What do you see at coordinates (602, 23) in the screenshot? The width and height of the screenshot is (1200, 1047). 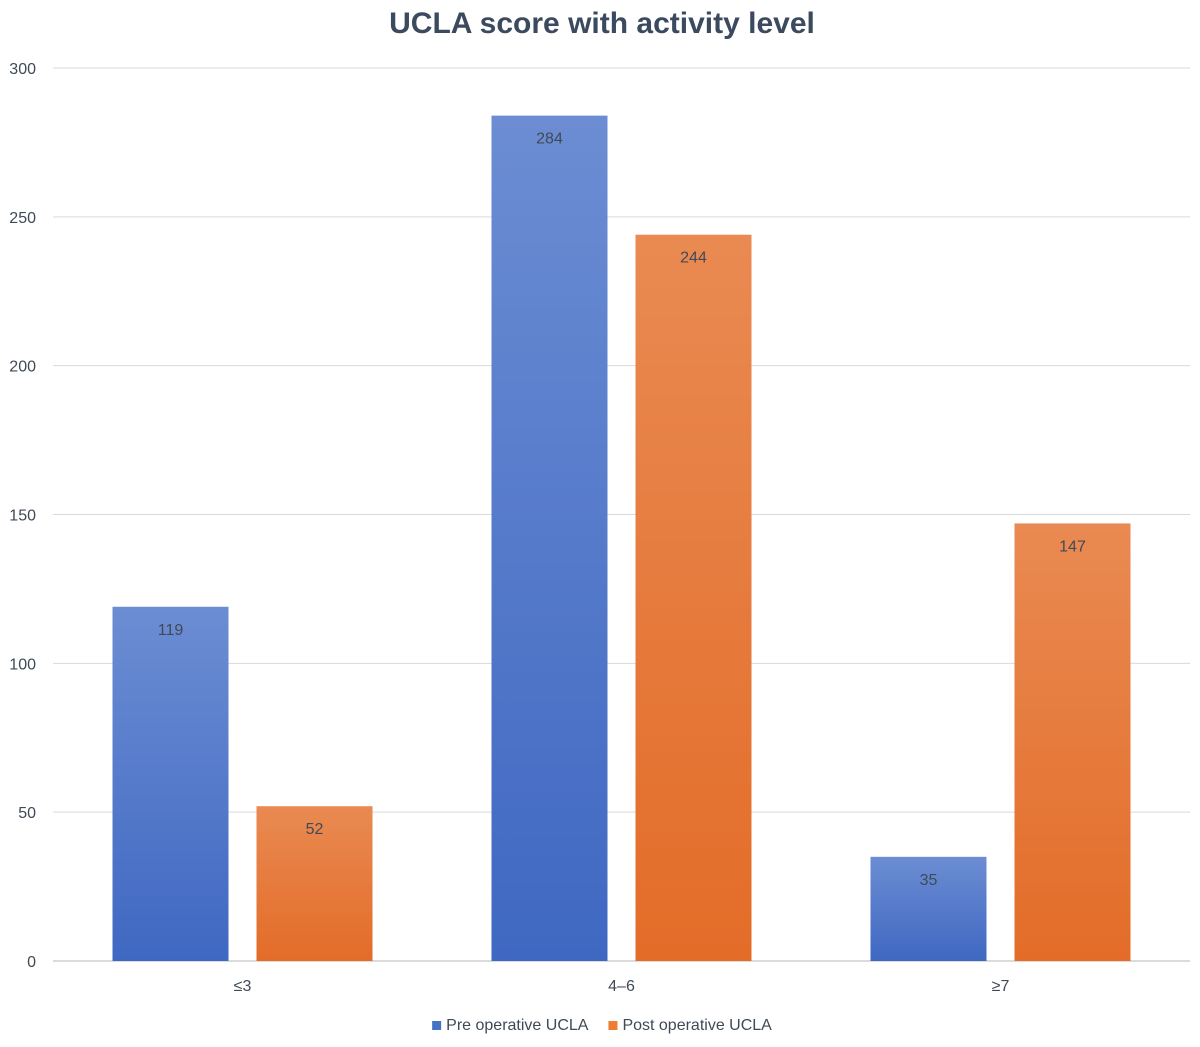 I see `chart-title: UCLA score with activity level` at bounding box center [602, 23].